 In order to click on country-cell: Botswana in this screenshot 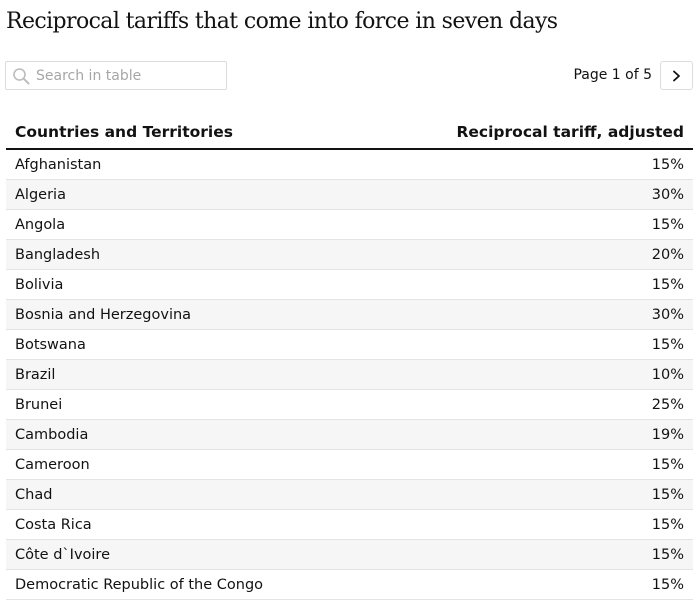, I will do `click(50, 345)`.